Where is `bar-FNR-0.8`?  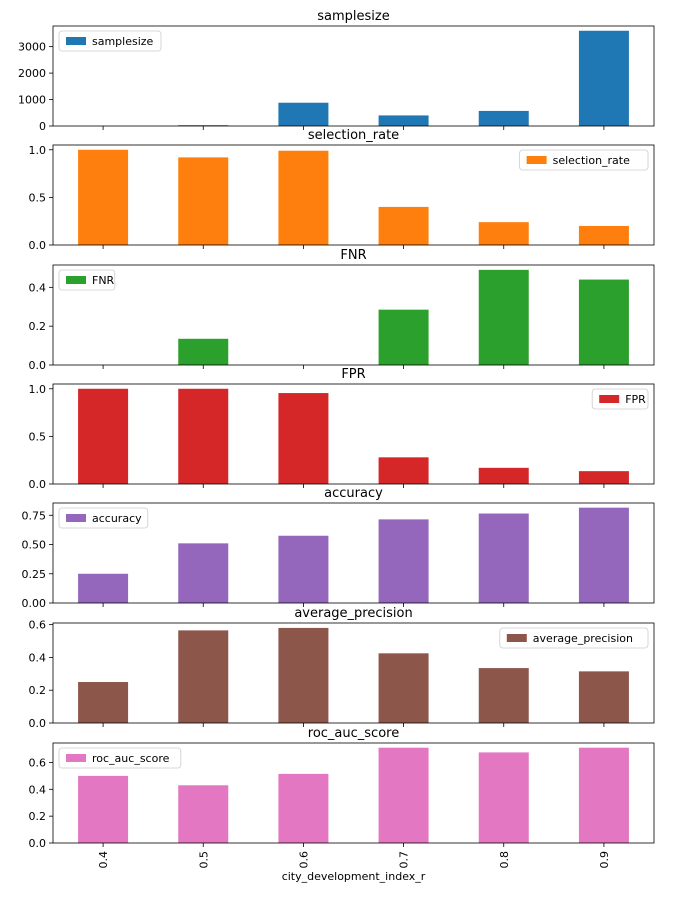
bar-FNR-0.8 is located at coordinates (503, 317).